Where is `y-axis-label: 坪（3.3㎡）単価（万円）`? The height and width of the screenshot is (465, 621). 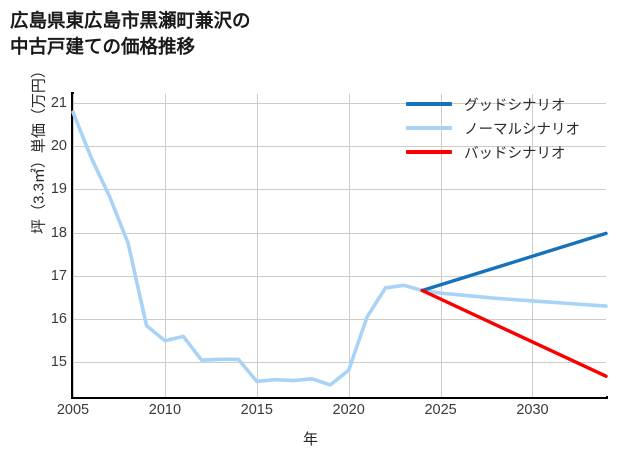
y-axis-label: 坪（3.3㎡）単価（万円） is located at coordinates (39, 148).